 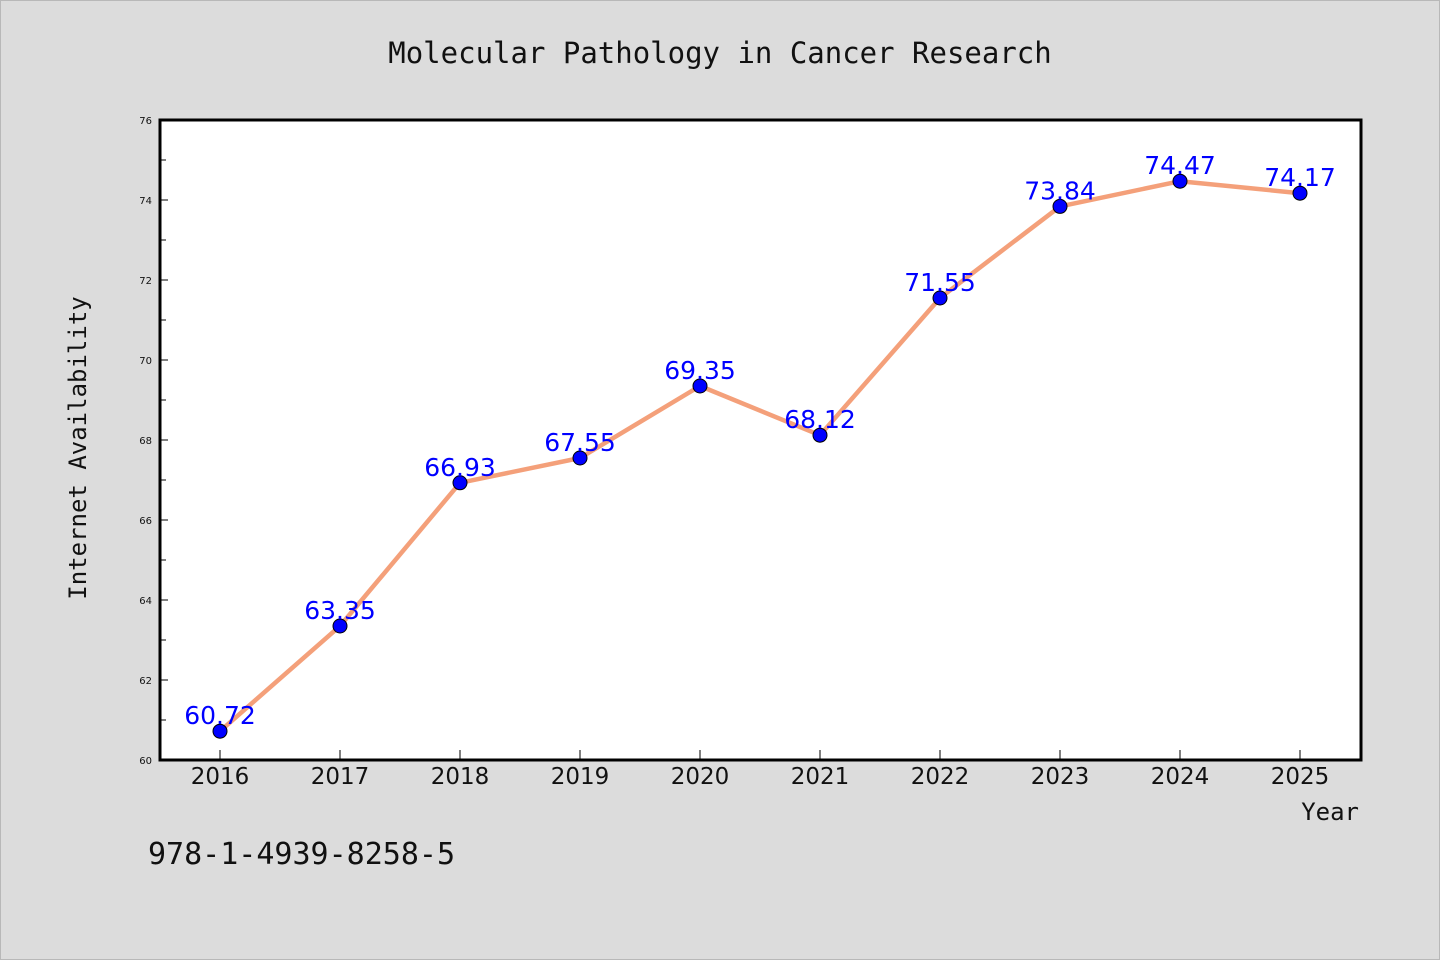 What do you see at coordinates (700, 777) in the screenshot?
I see `x-tick-label: 2020` at bounding box center [700, 777].